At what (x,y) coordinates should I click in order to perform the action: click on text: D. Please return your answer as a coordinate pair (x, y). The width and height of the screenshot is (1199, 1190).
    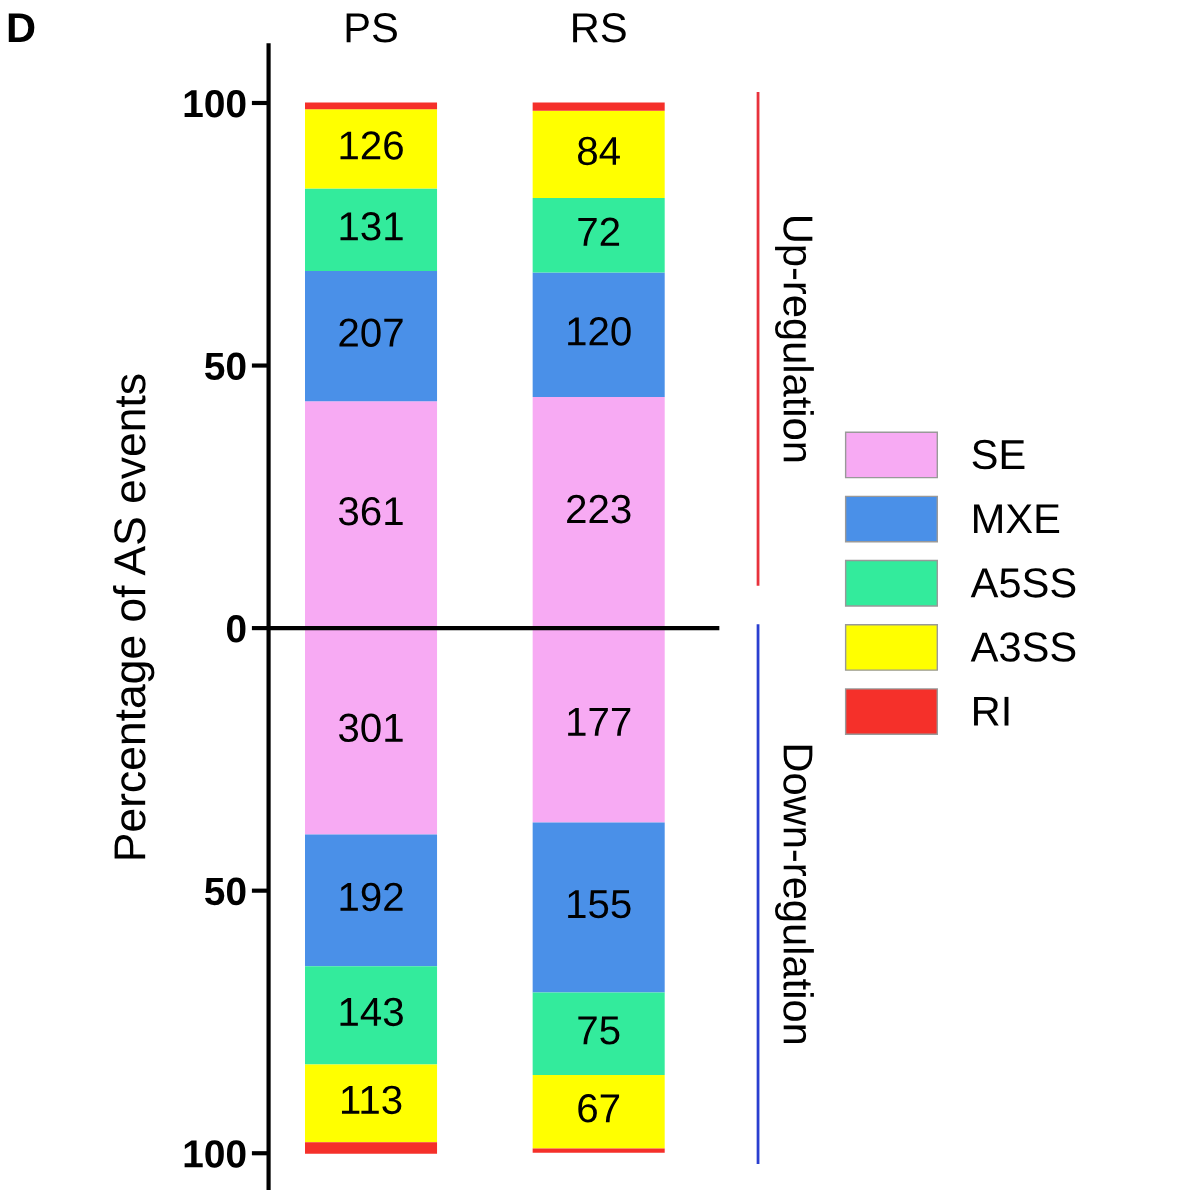
    Looking at the image, I should click on (21, 28).